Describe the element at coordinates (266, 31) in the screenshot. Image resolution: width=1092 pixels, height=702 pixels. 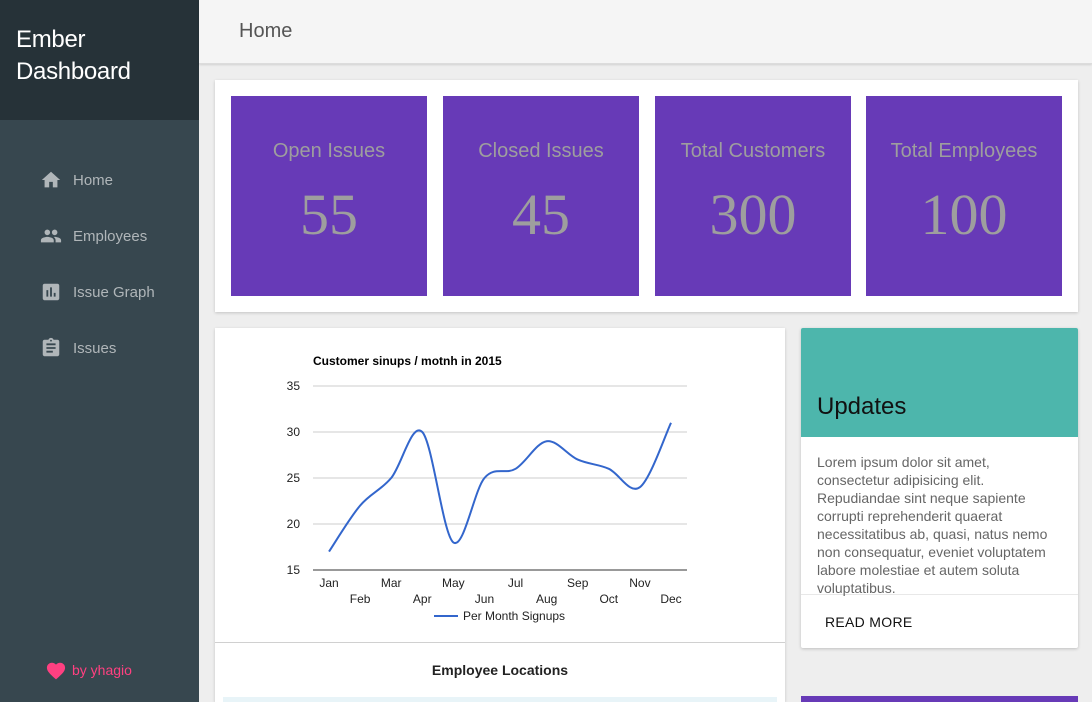
I see `page-title: Home` at that location.